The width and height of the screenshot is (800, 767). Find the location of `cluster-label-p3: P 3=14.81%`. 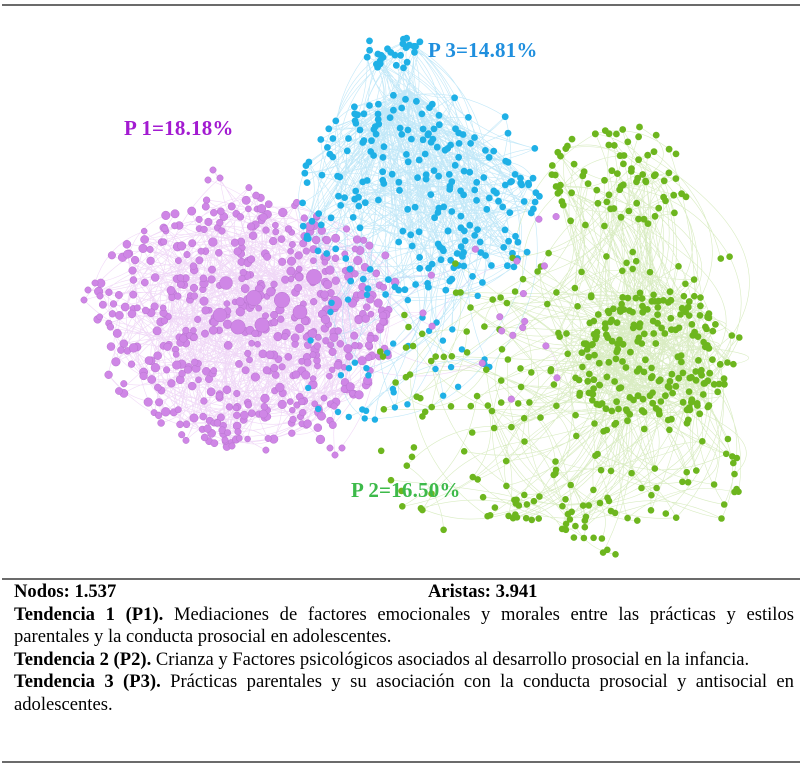

cluster-label-p3: P 3=14.81% is located at coordinates (483, 50).